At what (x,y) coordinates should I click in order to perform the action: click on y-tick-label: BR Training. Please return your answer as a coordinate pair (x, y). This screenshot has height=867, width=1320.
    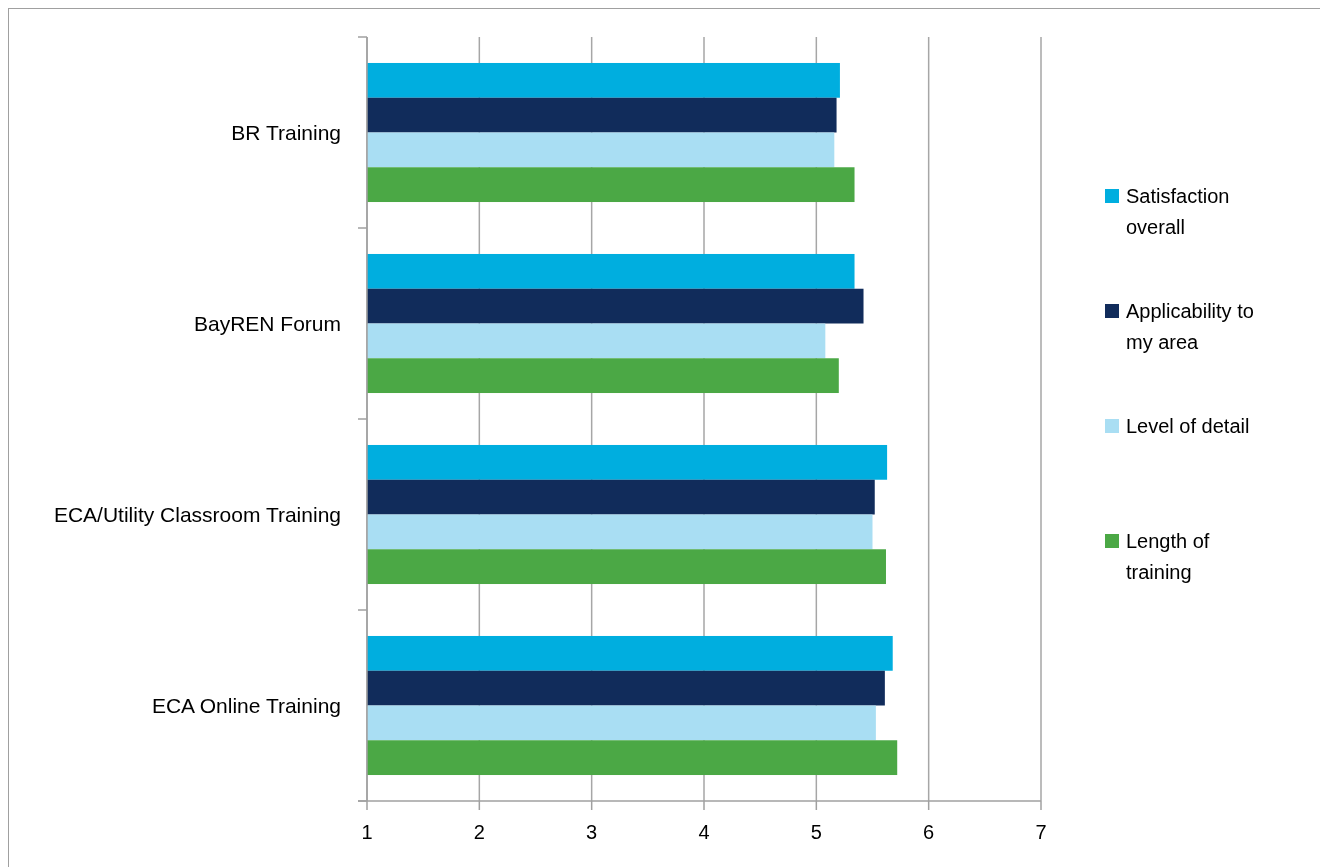
    Looking at the image, I should click on (286, 132).